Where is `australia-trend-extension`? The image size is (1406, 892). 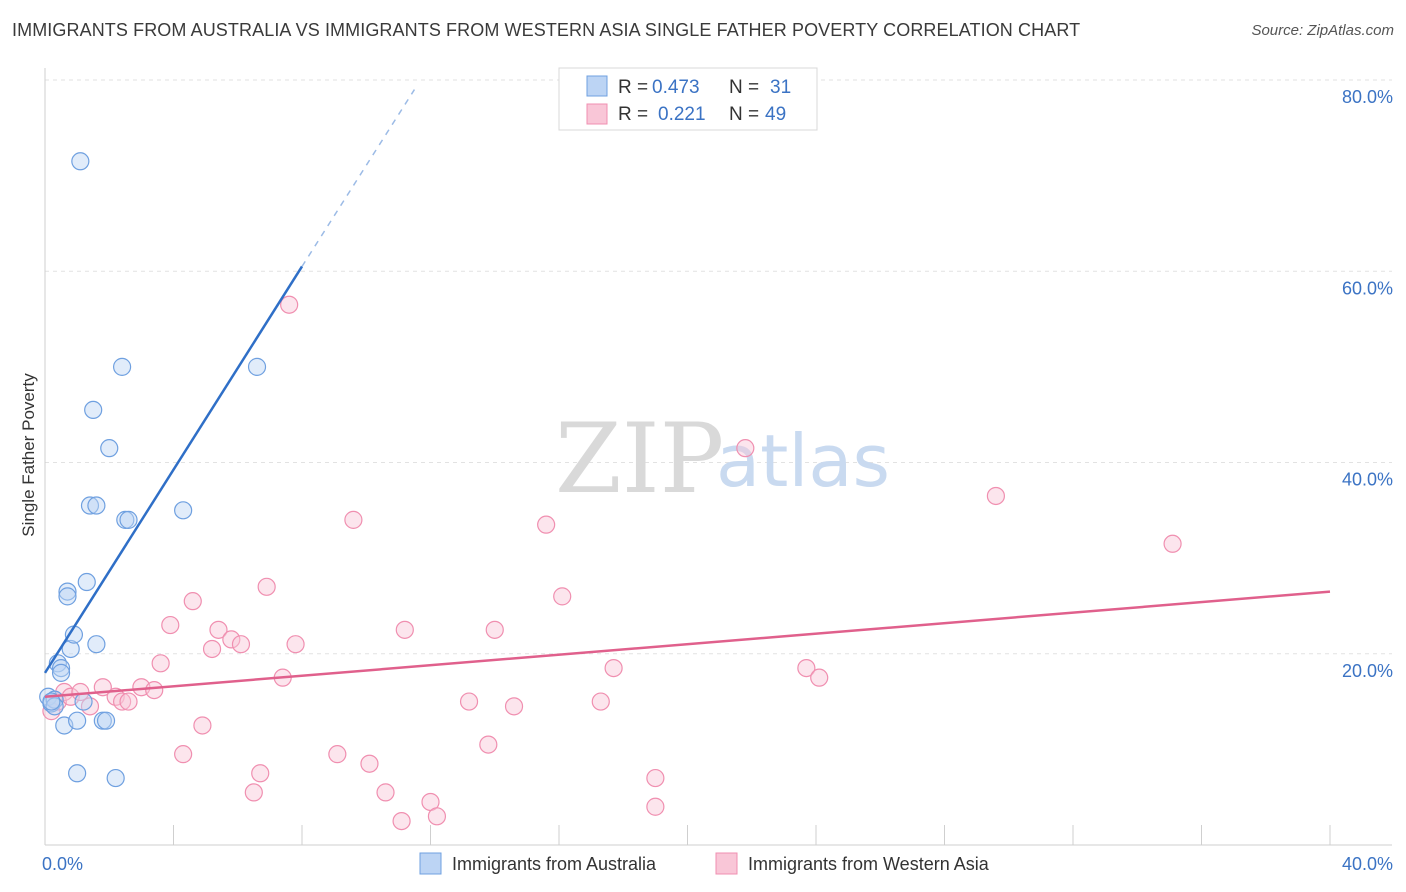 australia-trend-extension is located at coordinates (358, 178).